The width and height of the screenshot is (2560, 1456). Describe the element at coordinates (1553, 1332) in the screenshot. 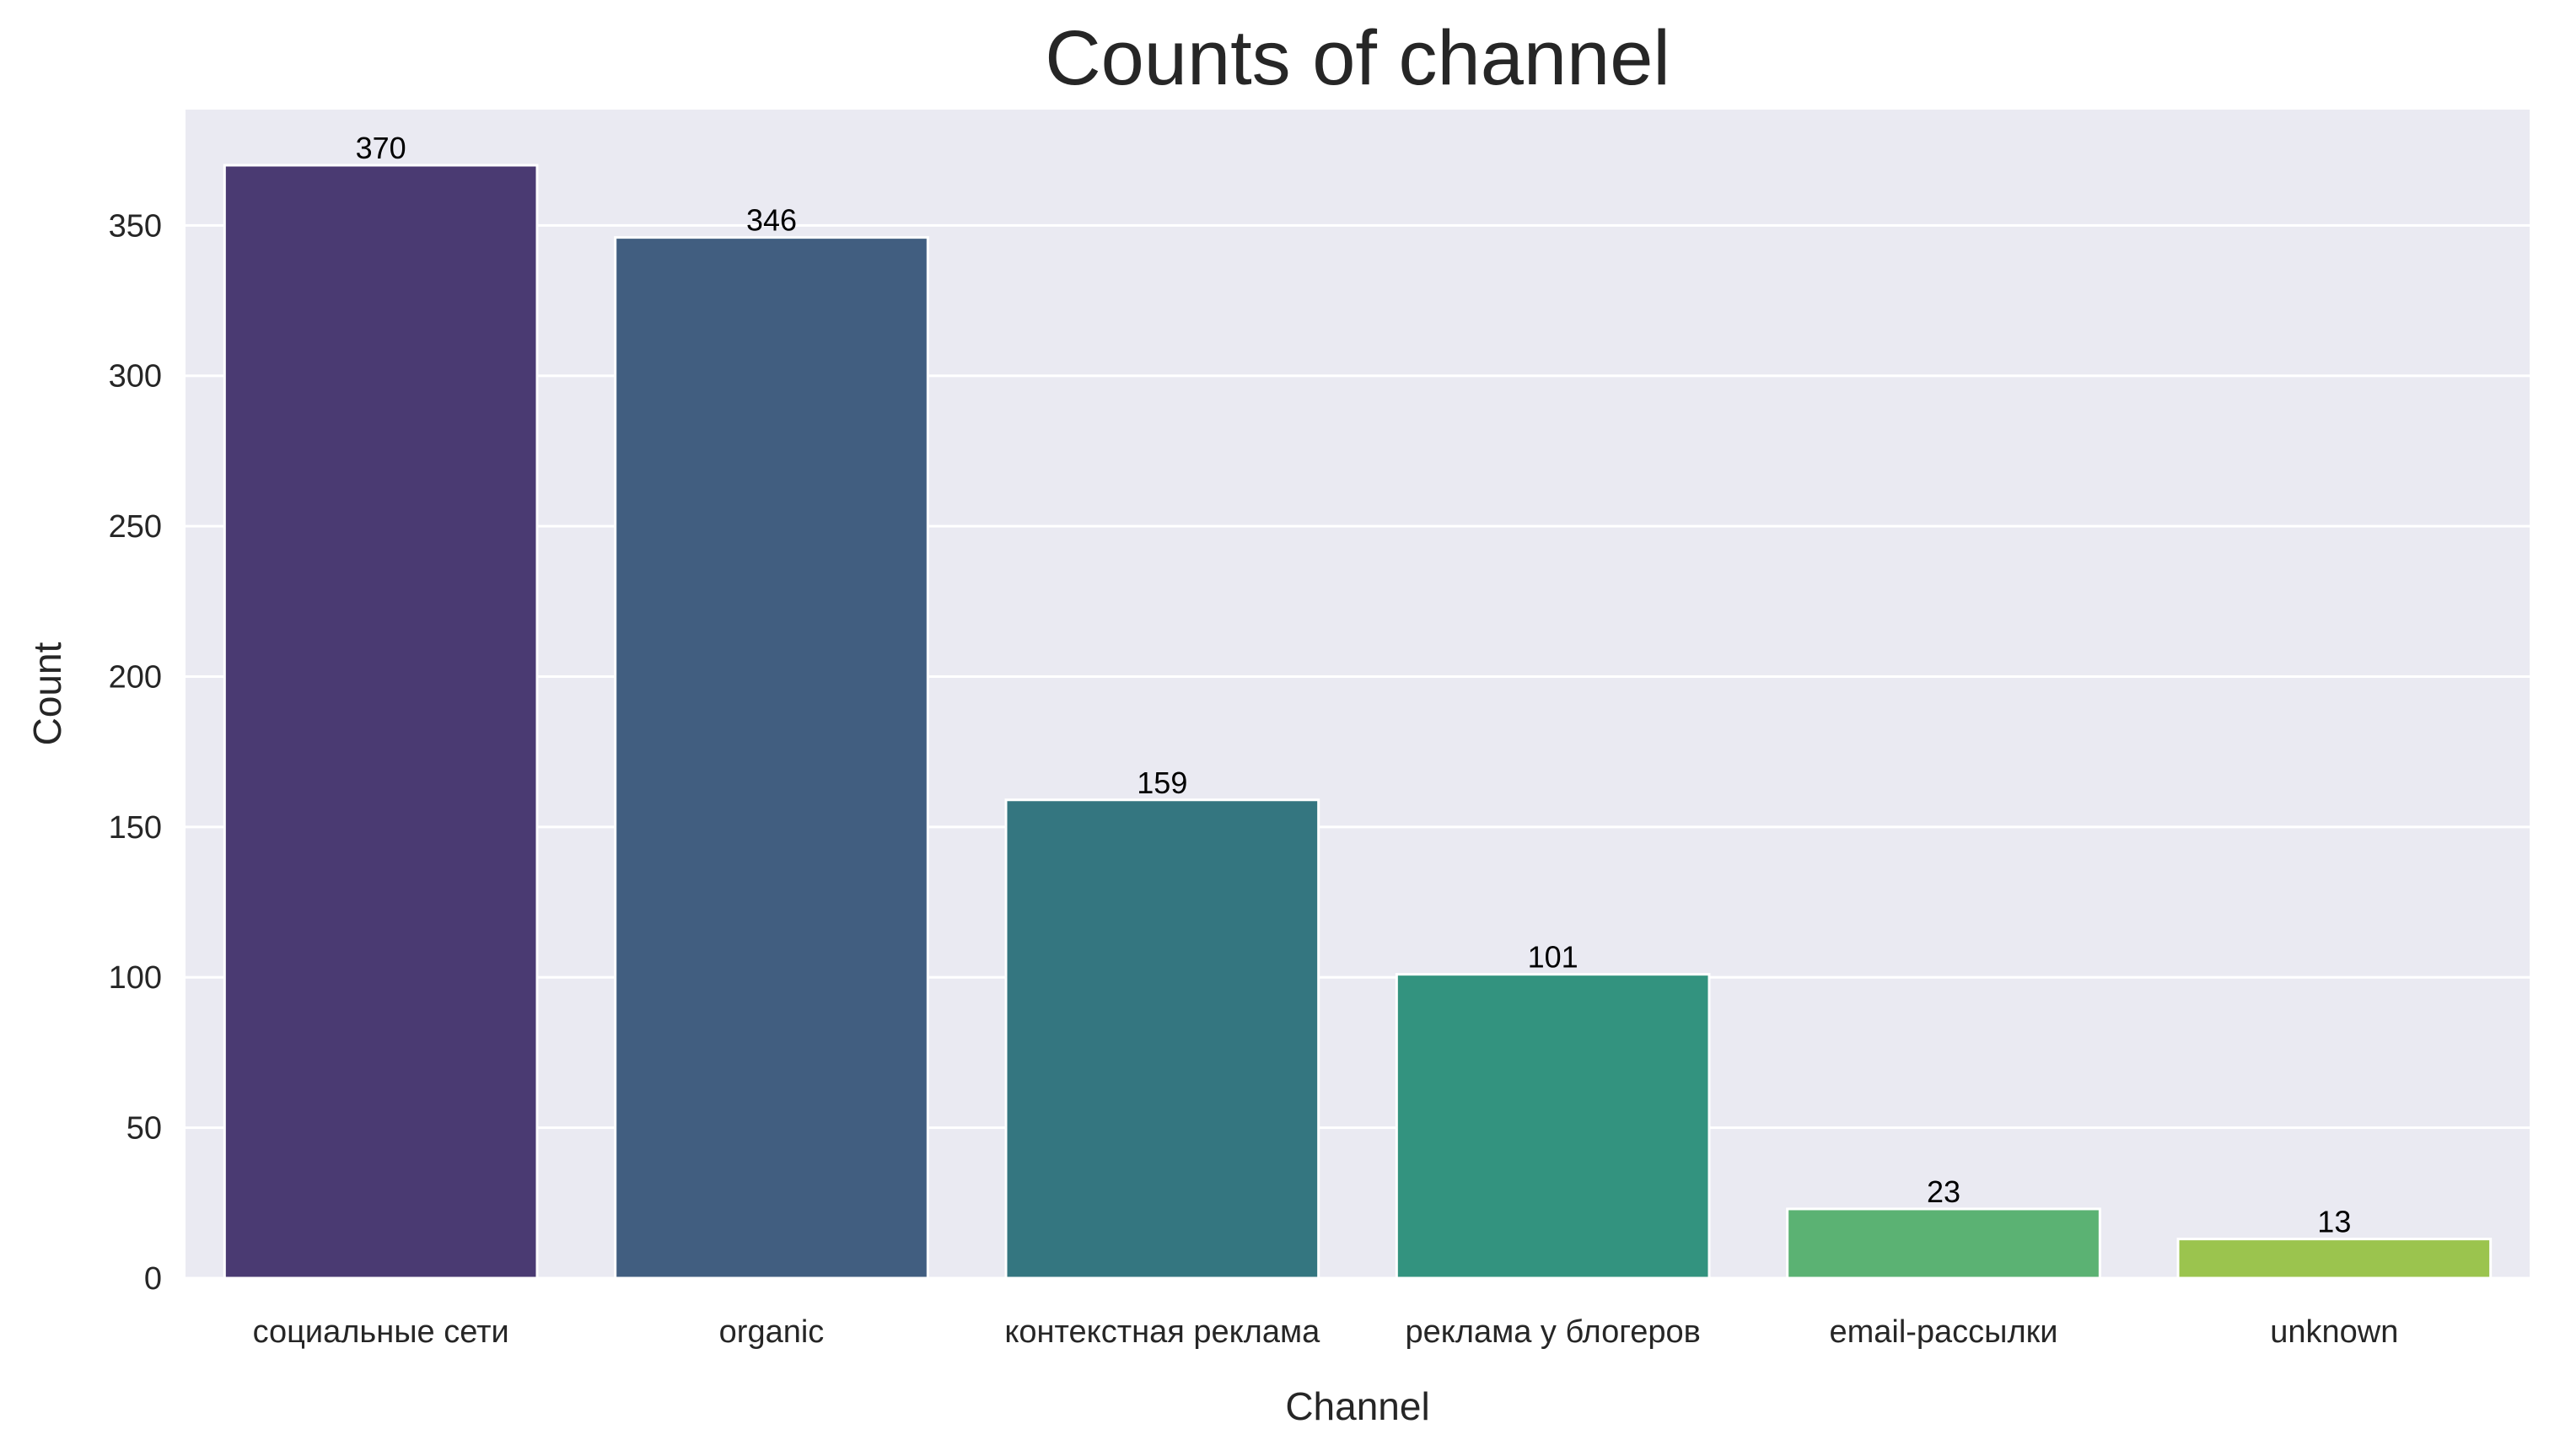

I see `x-tick-label: реклама у блогеров` at that location.